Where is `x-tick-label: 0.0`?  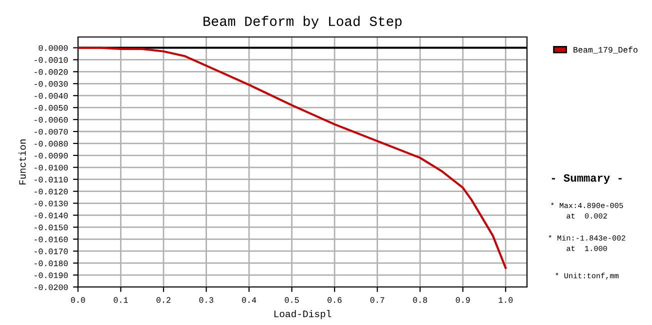 x-tick-label: 0.0 is located at coordinates (78, 300).